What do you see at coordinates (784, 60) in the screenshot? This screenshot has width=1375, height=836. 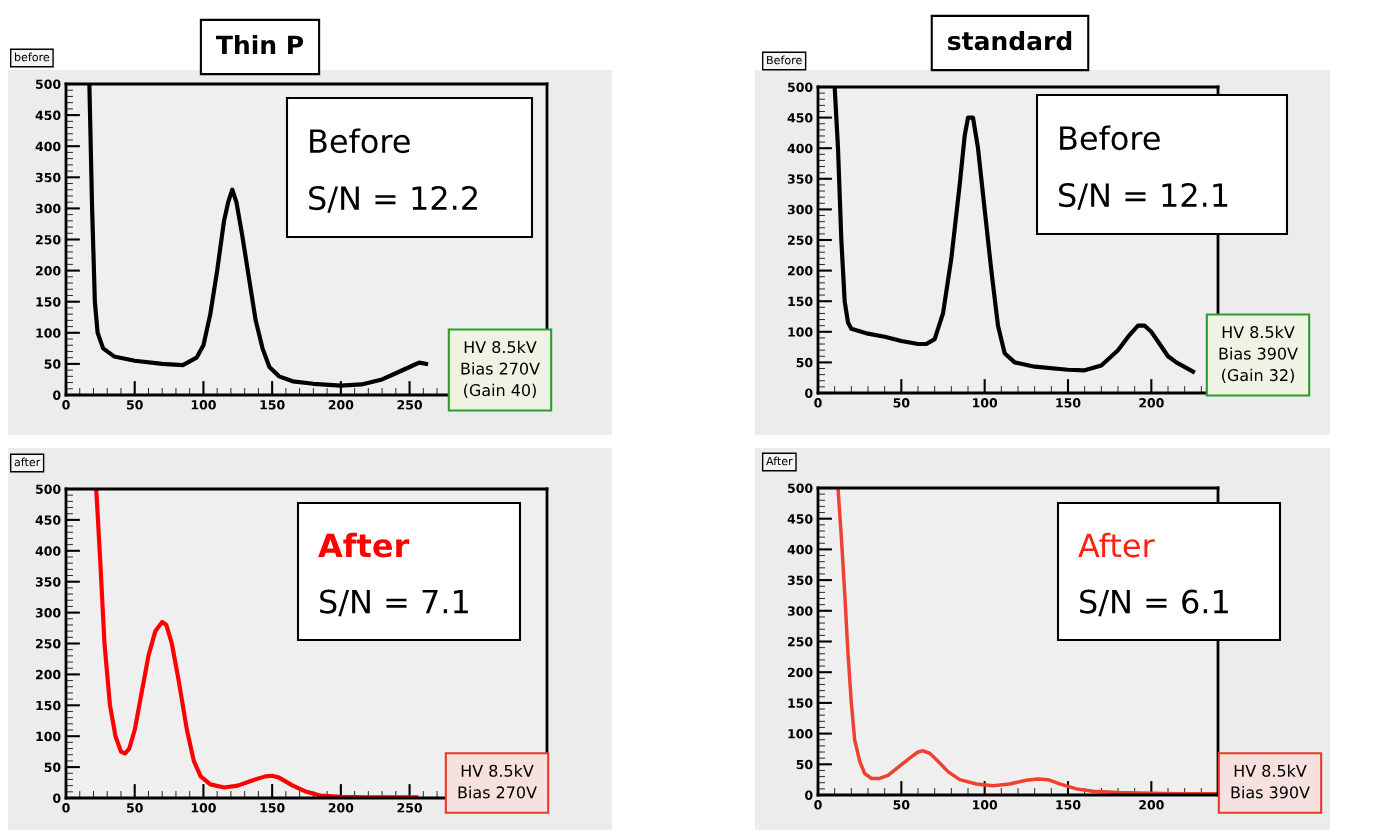 I see `chart-subtitle: Before` at bounding box center [784, 60].